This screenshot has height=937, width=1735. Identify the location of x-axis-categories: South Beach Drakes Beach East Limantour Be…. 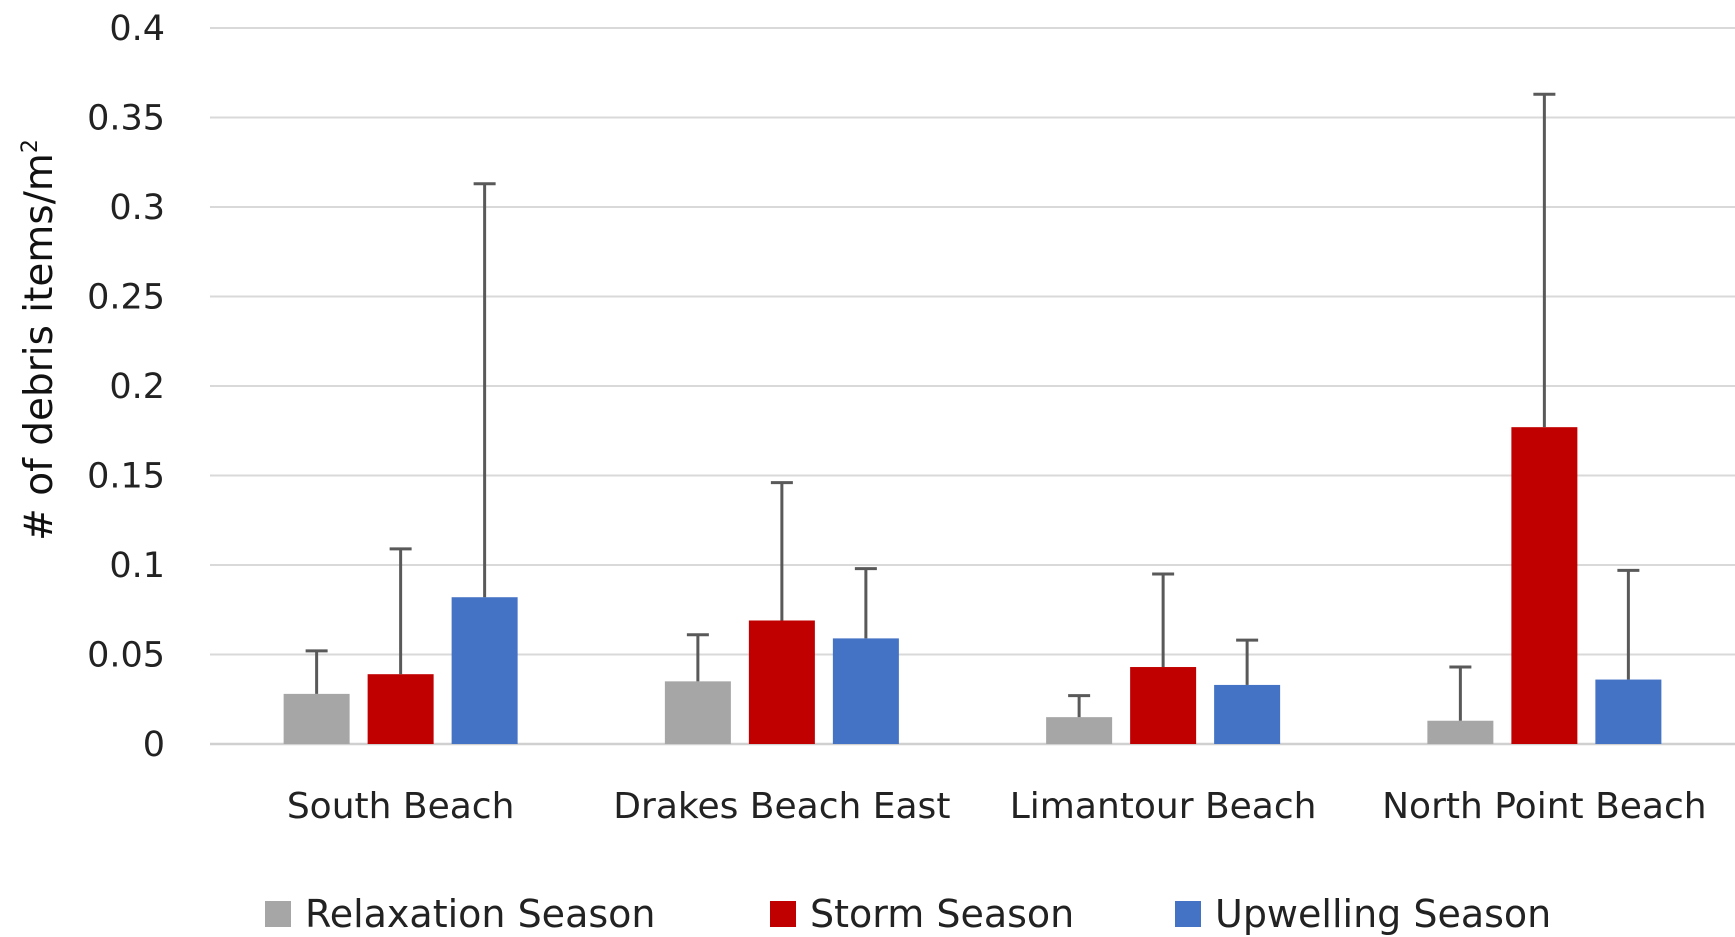
(997, 806).